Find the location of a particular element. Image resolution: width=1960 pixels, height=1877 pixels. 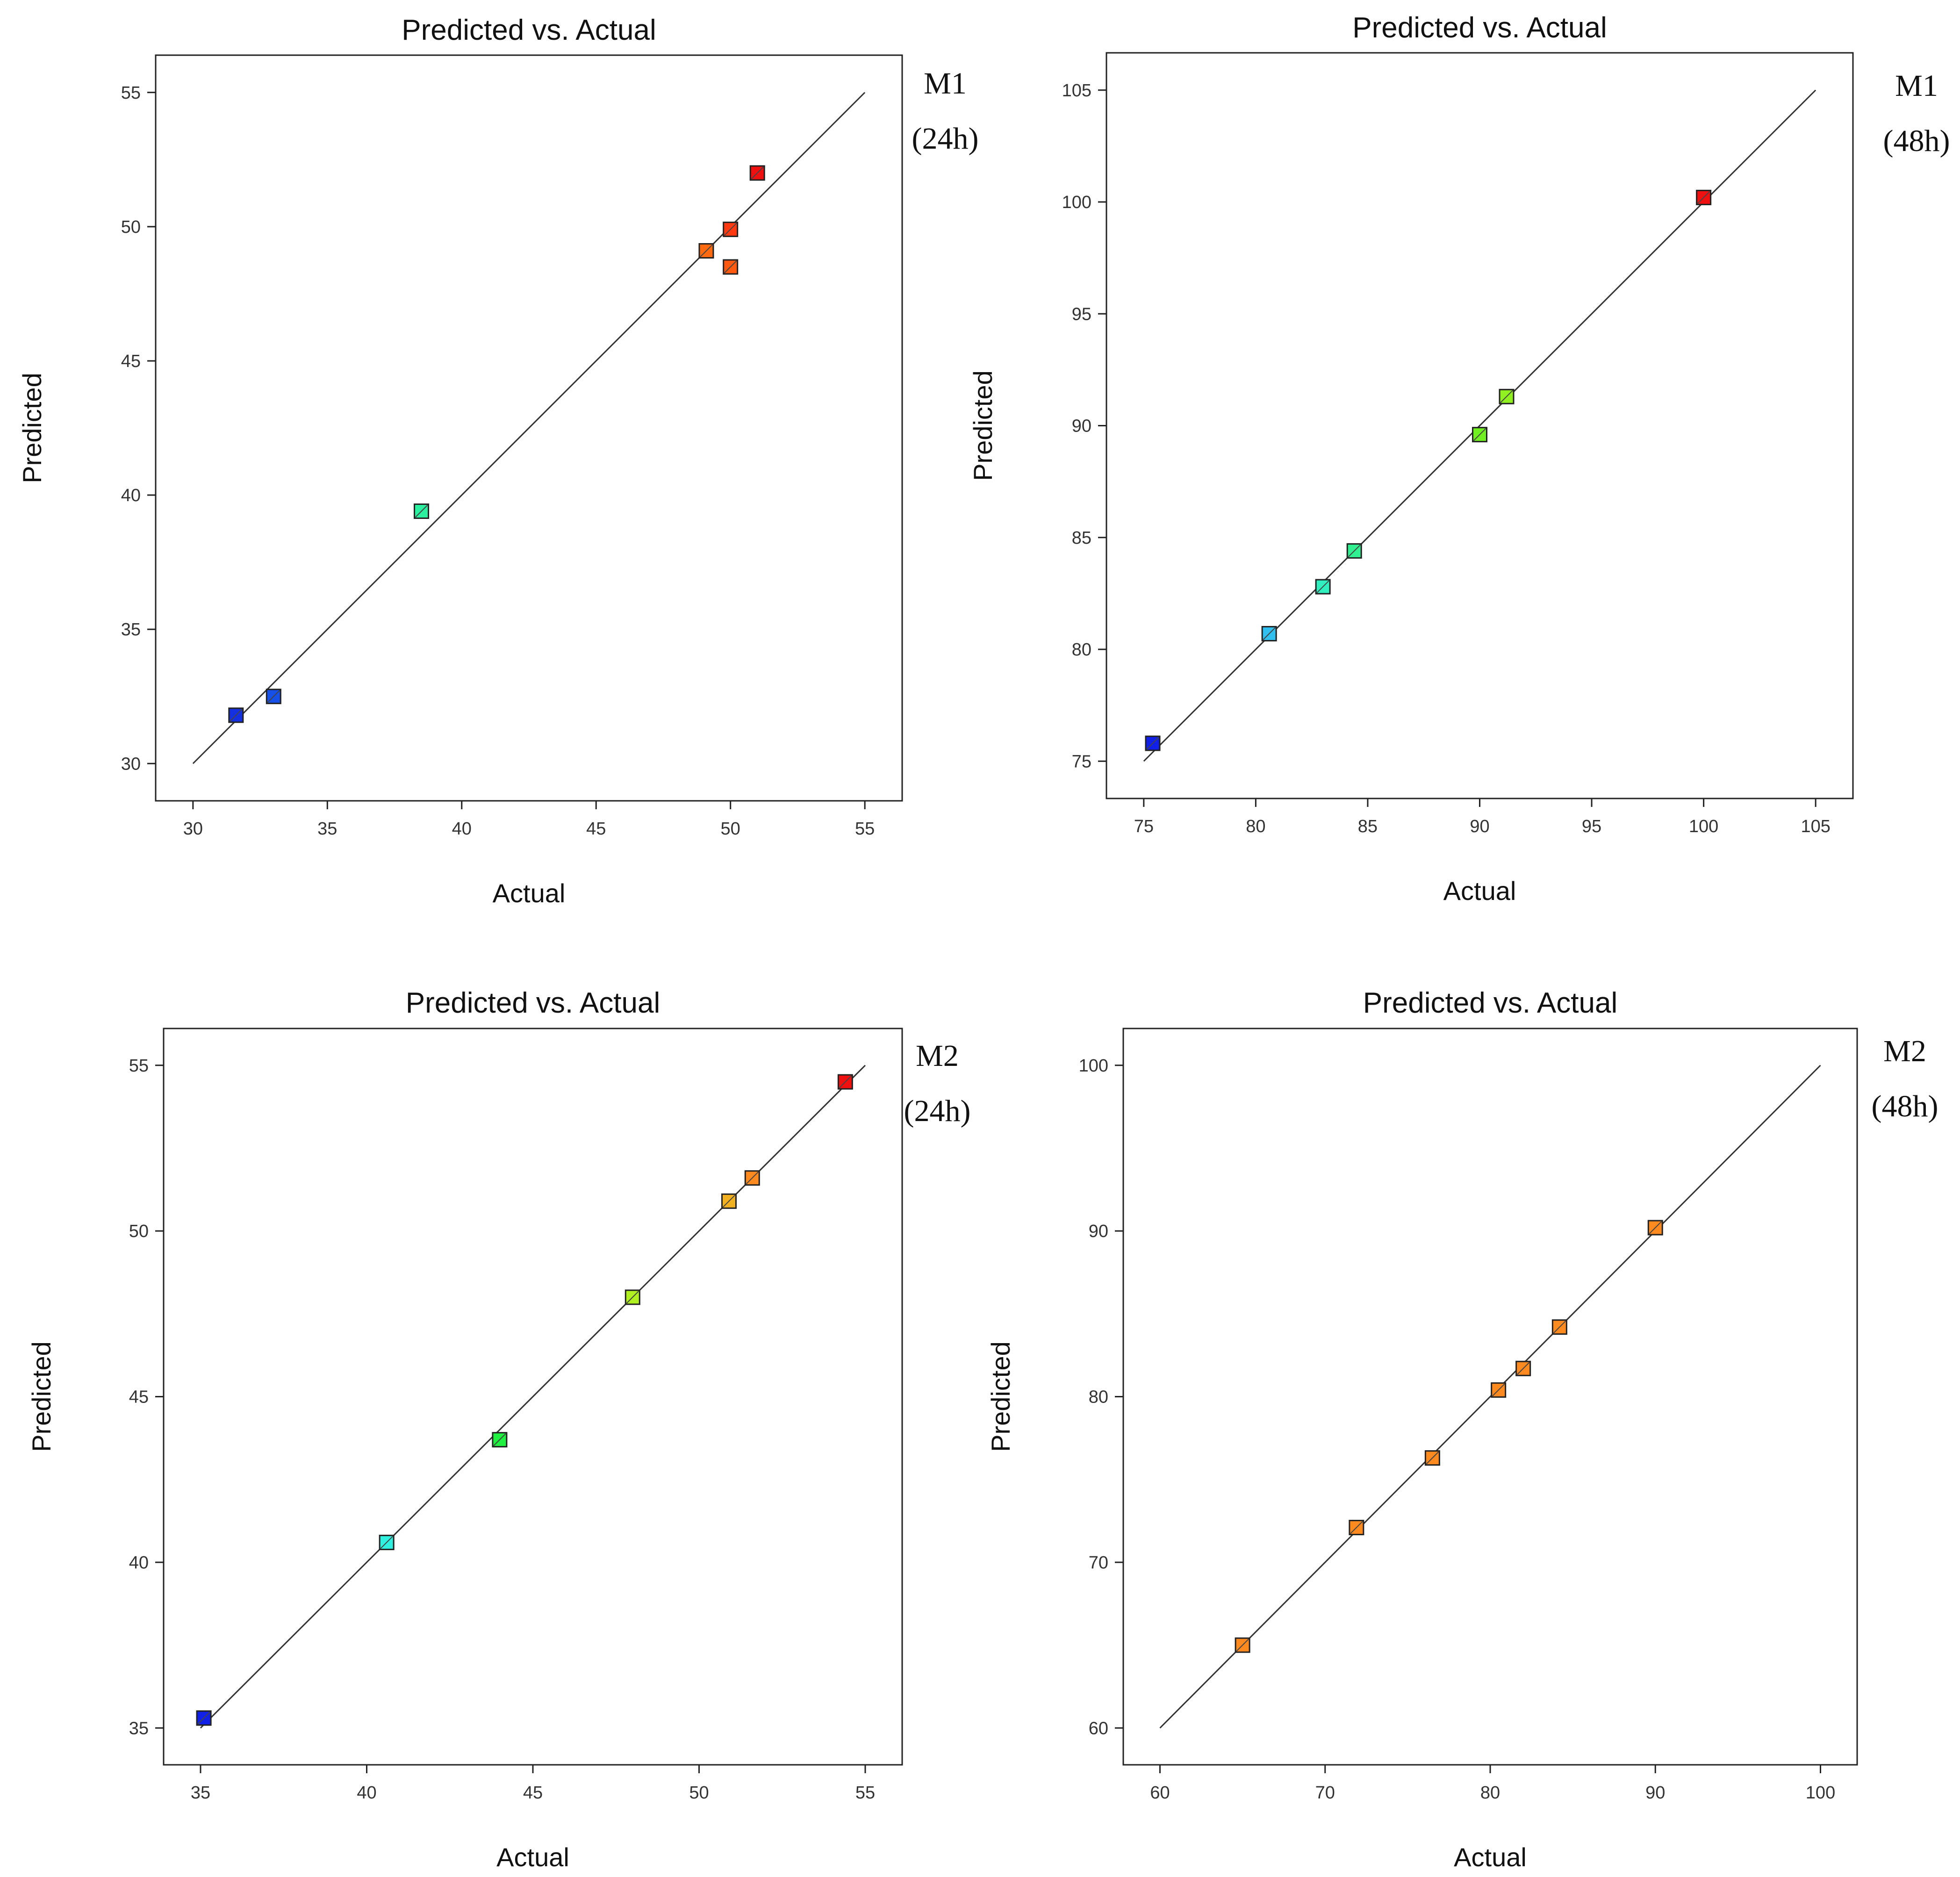

x-tick-label: 75 is located at coordinates (1144, 826).